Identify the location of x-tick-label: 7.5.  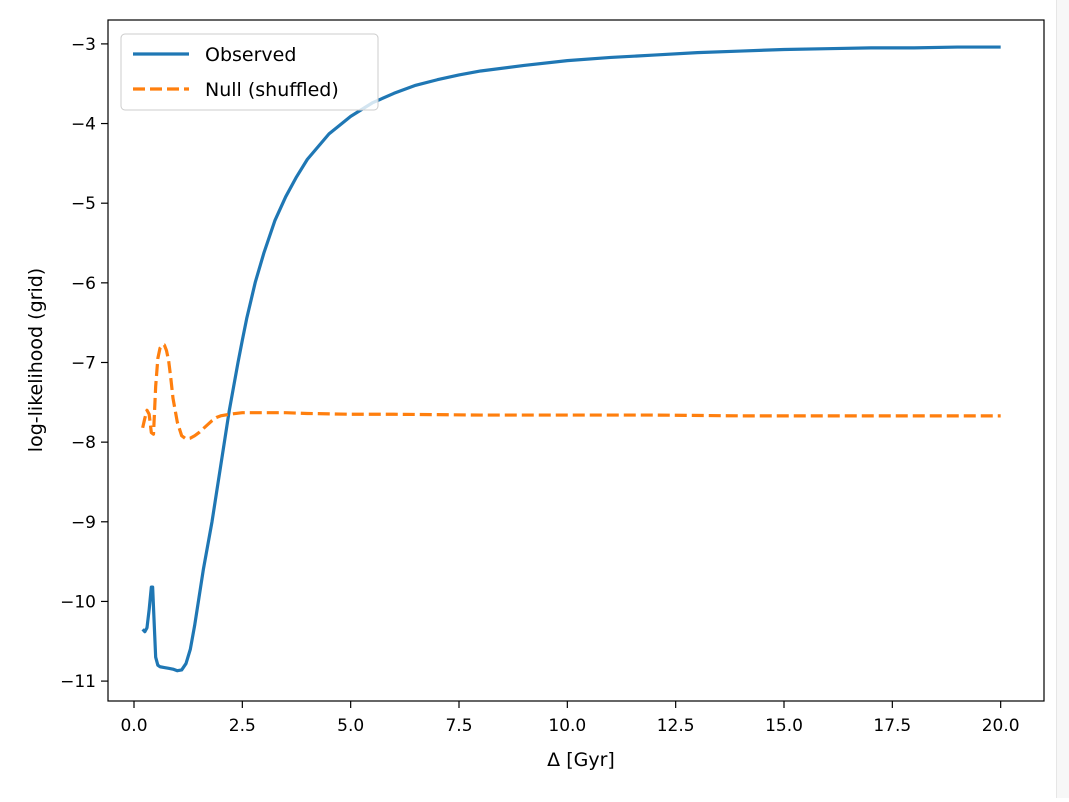
(458, 726).